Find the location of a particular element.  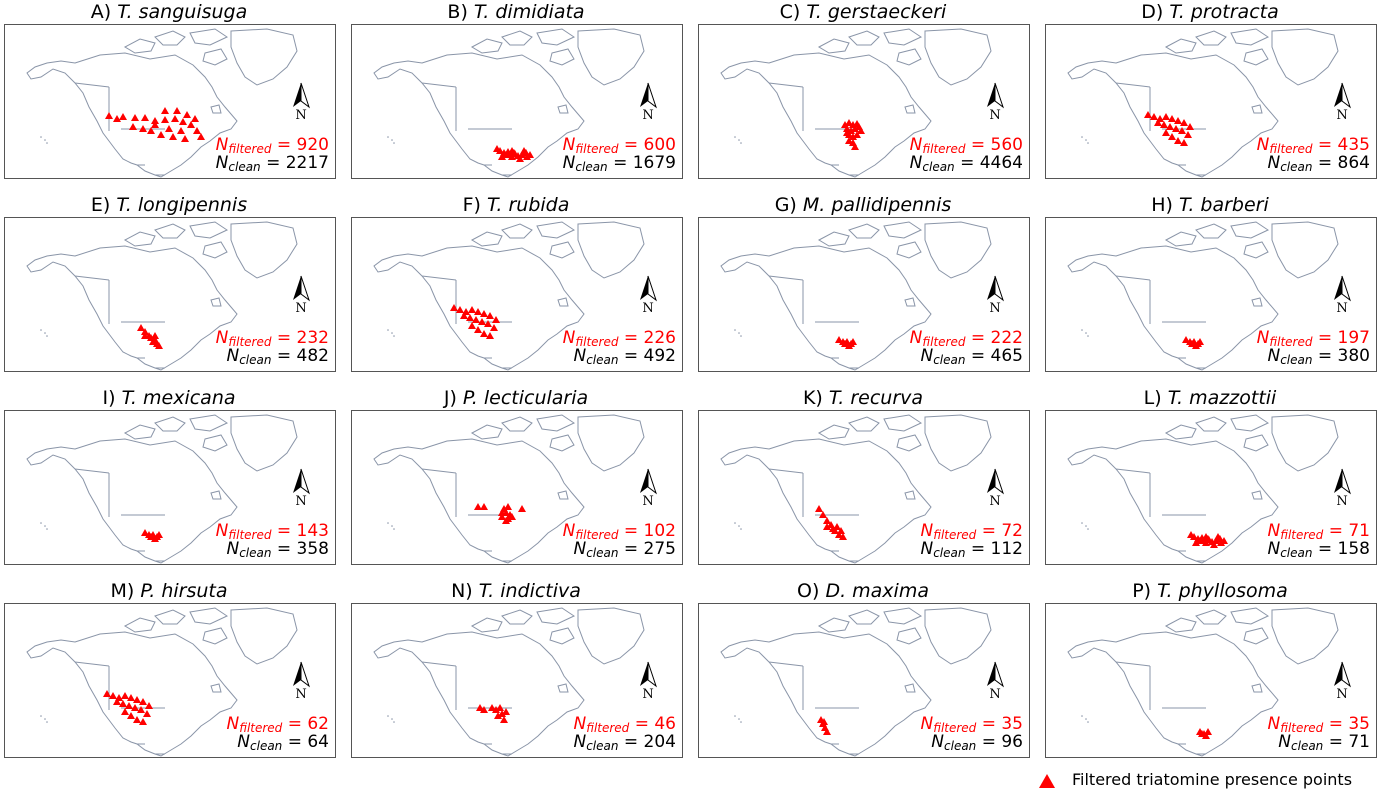

panel-letter: P) is located at coordinates (1142, 591).